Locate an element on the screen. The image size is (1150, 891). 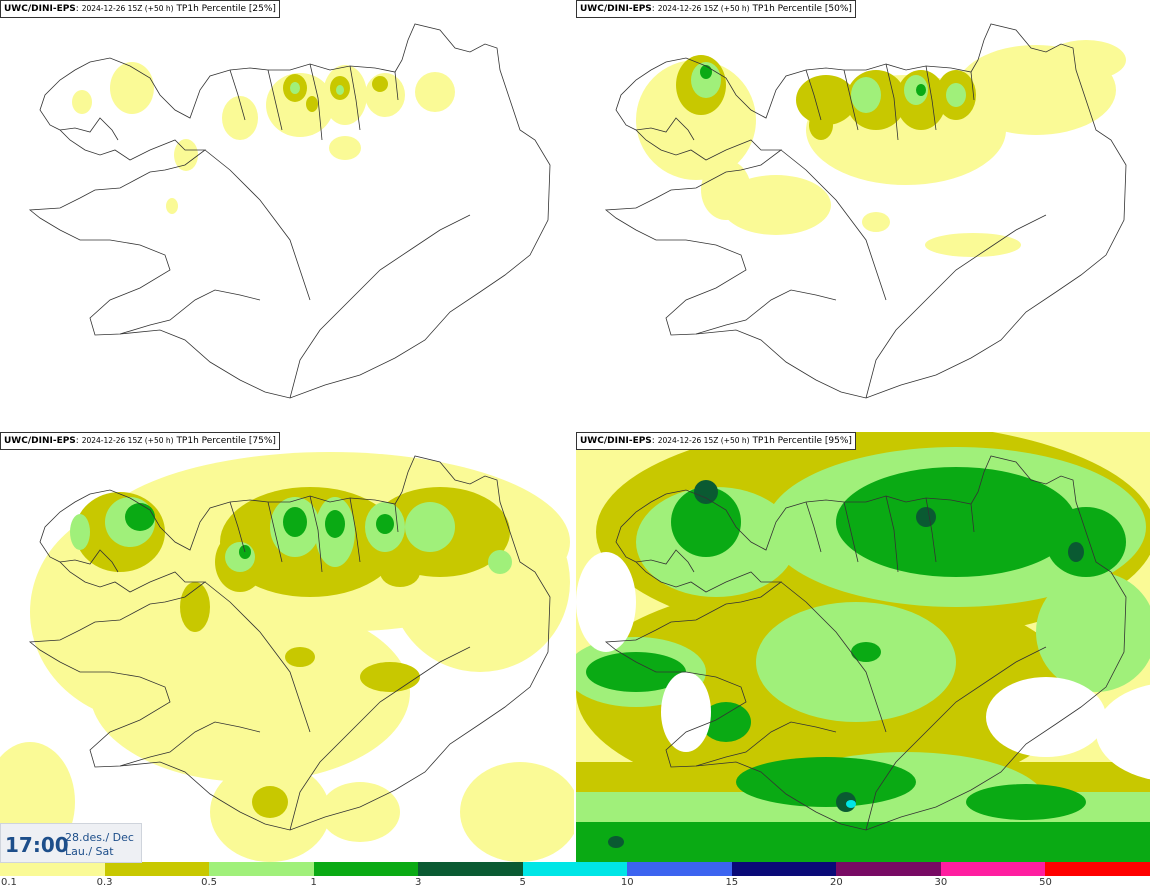
legend-tick-label: 3 is located at coordinates (418, 882).